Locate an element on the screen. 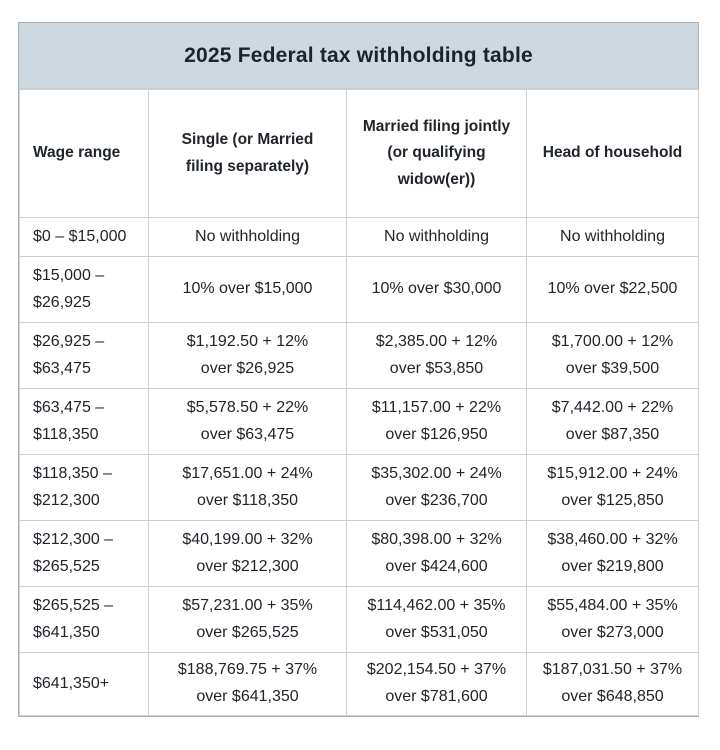 The width and height of the screenshot is (720, 750). wage-range-cell: $15,000 – $26,925 is located at coordinates (84, 289).